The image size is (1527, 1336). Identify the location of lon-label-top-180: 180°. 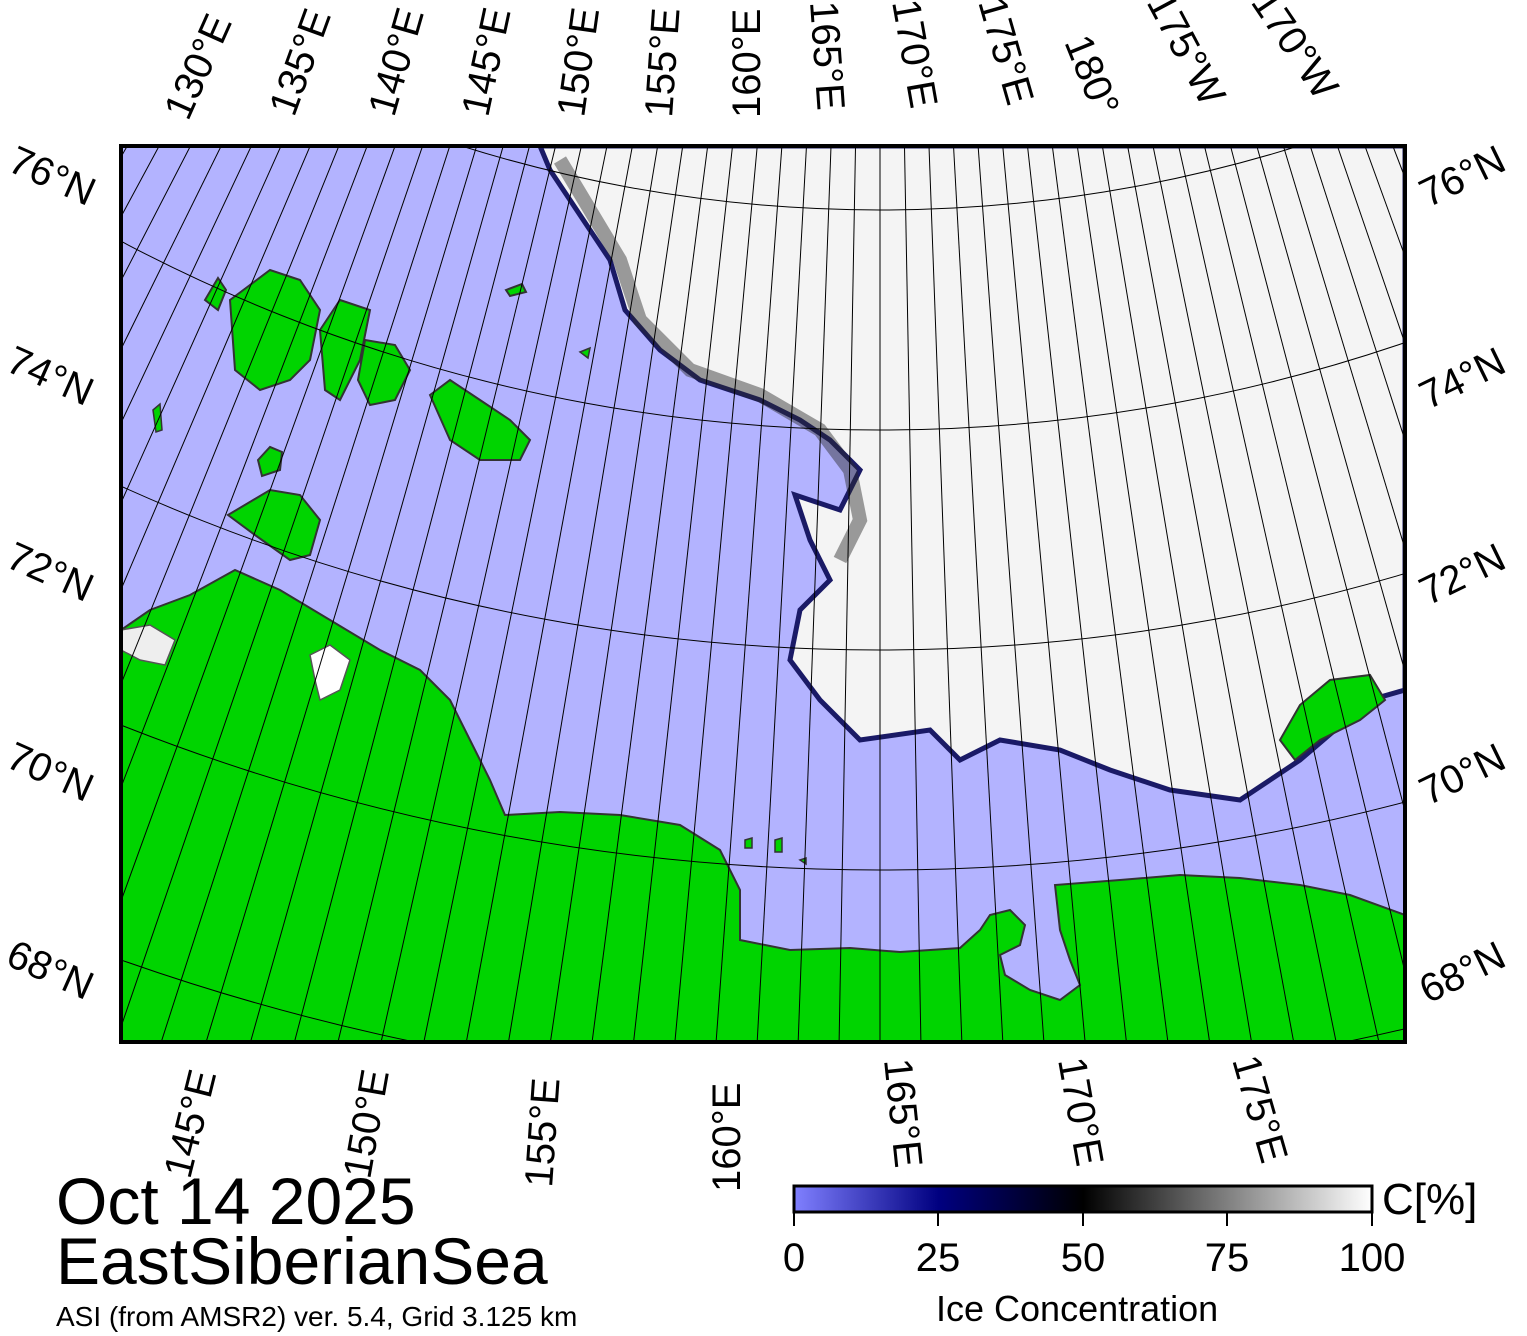
(1092, 75).